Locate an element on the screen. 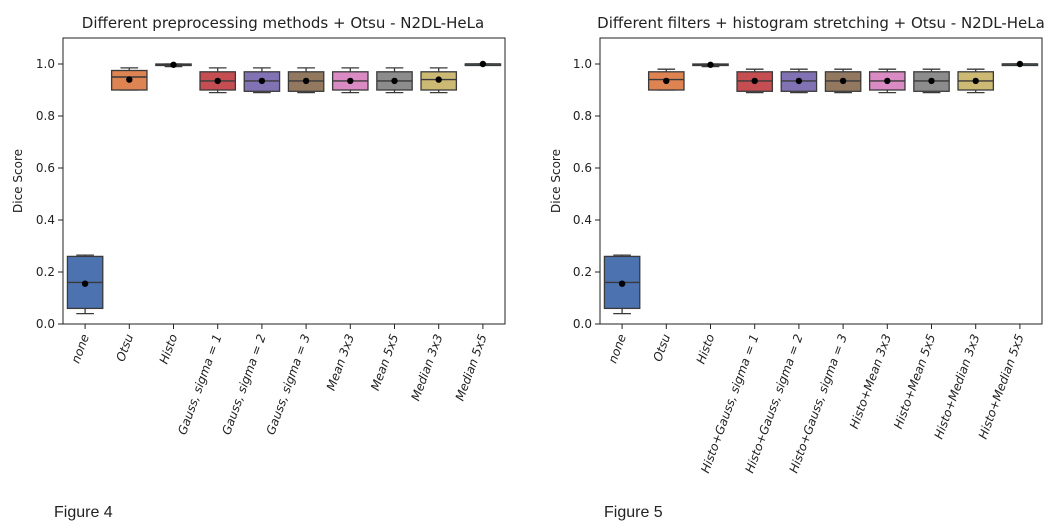  x-tick-label: Median 5x5 is located at coordinates (471, 367).